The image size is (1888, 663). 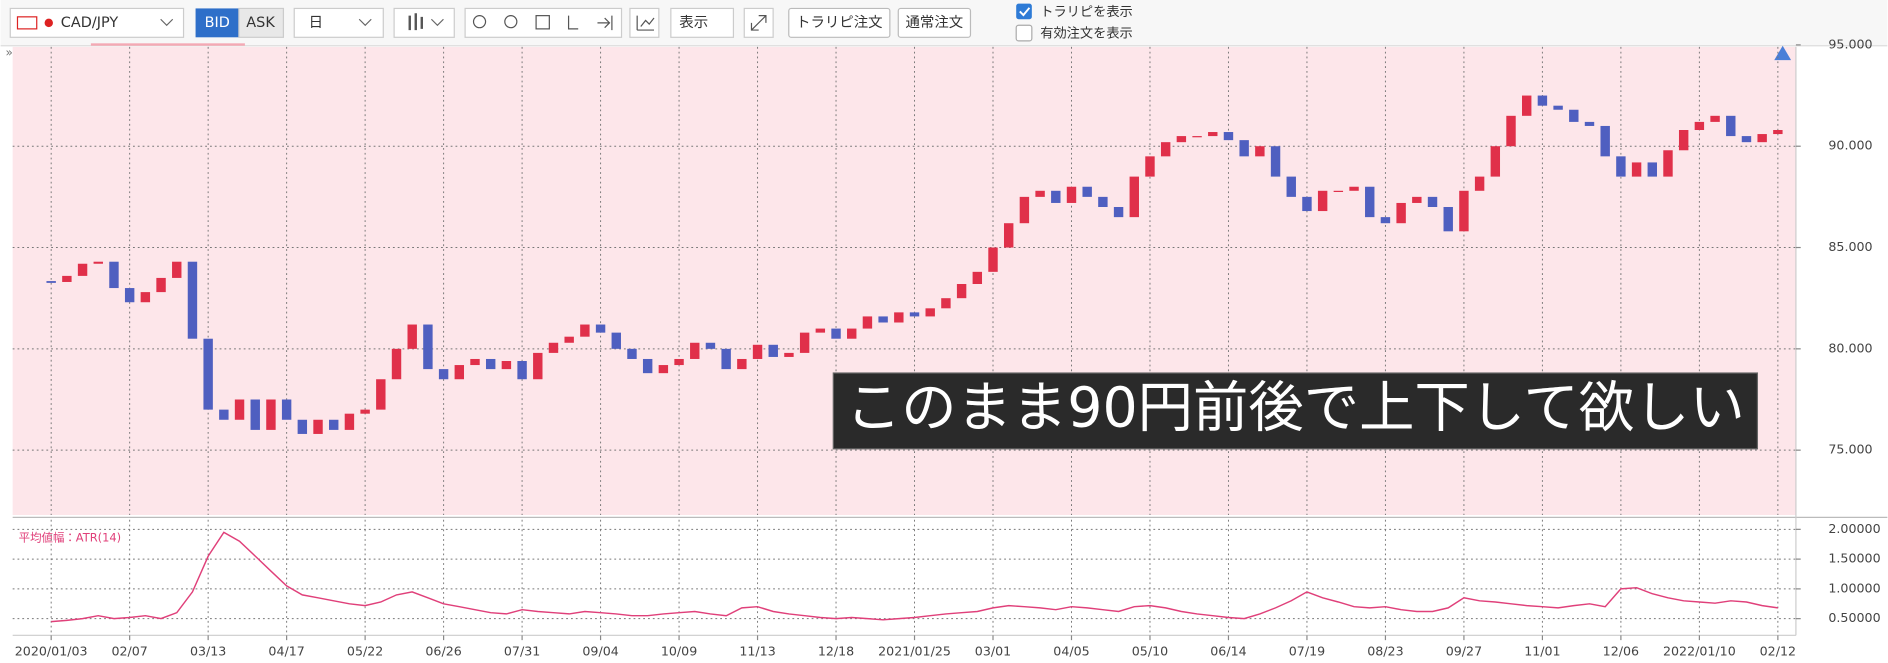 I want to click on latest-marker, so click(x=1783, y=53).